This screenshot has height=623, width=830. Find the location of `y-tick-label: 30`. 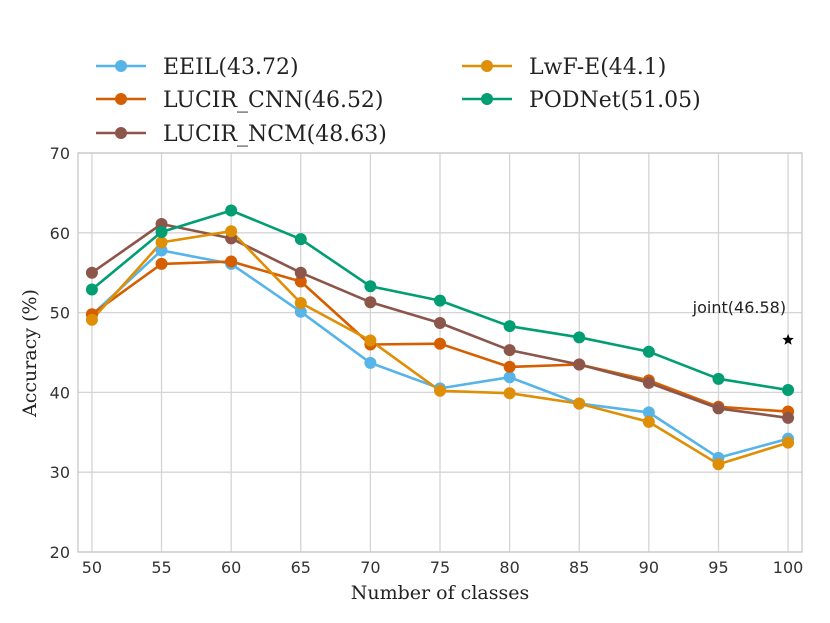

y-tick-label: 30 is located at coordinates (60, 472).